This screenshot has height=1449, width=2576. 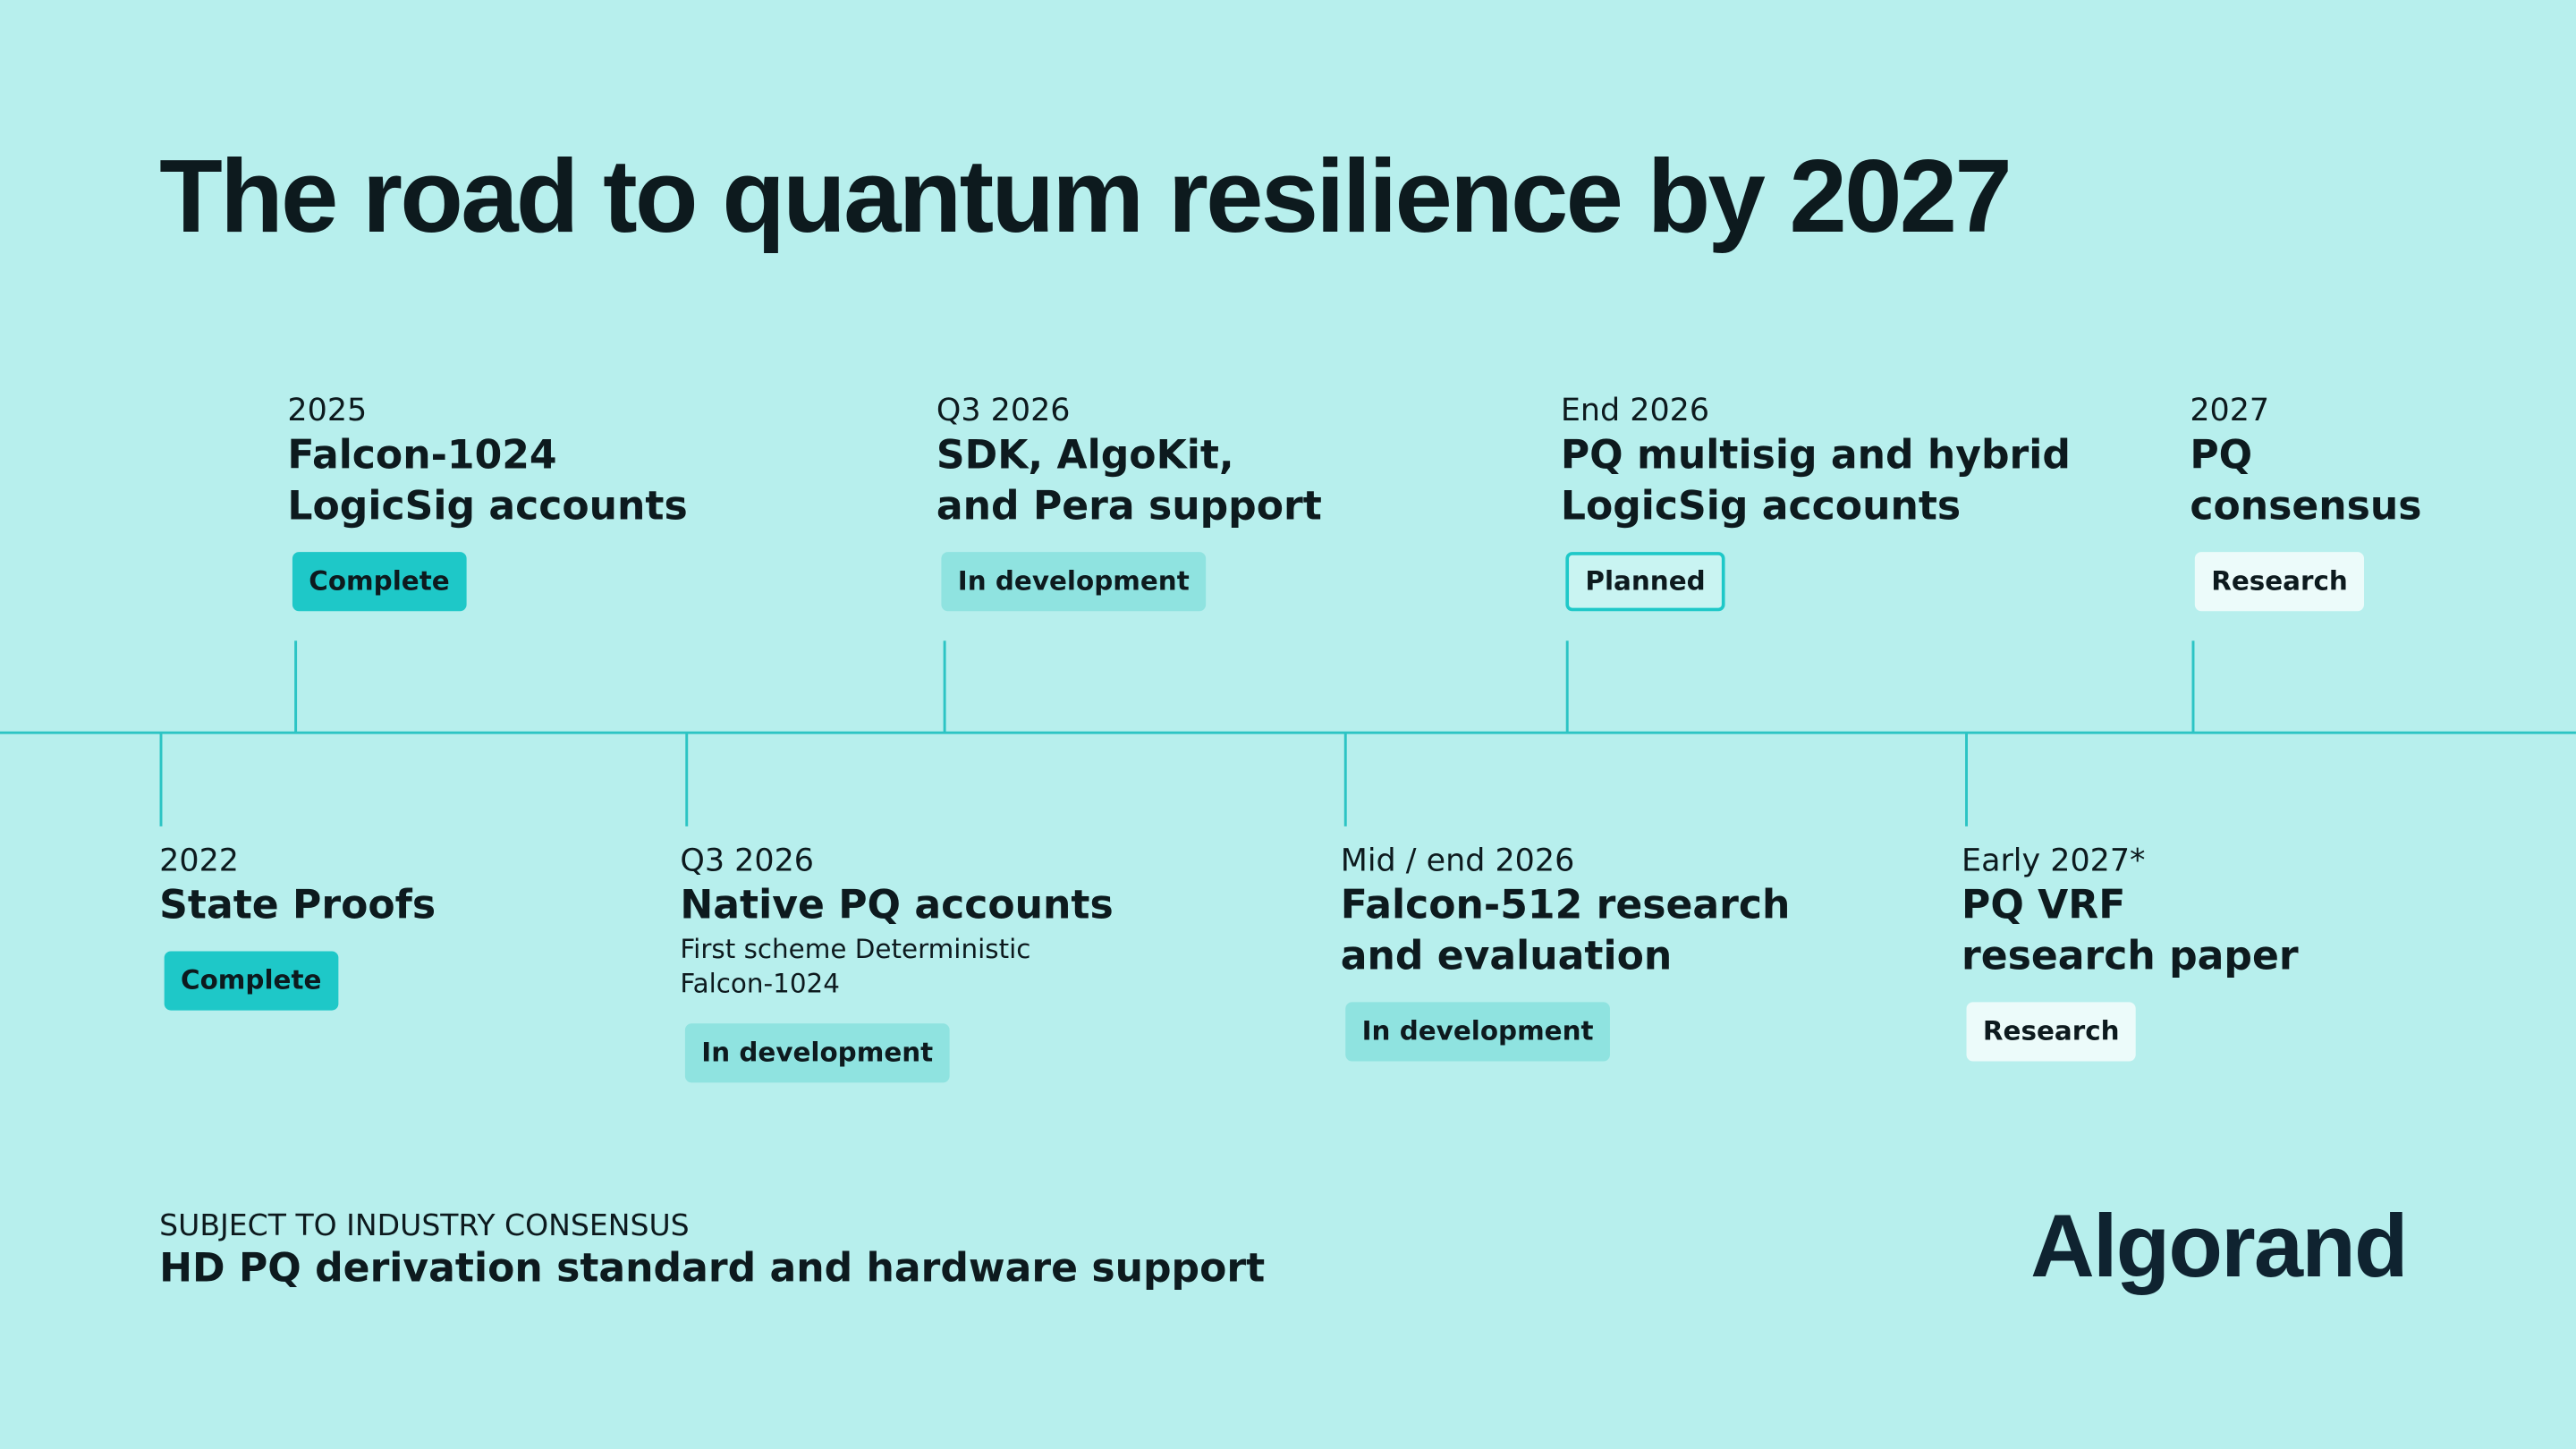 What do you see at coordinates (2221, 455) in the screenshot?
I see `milestone-title: PQ` at bounding box center [2221, 455].